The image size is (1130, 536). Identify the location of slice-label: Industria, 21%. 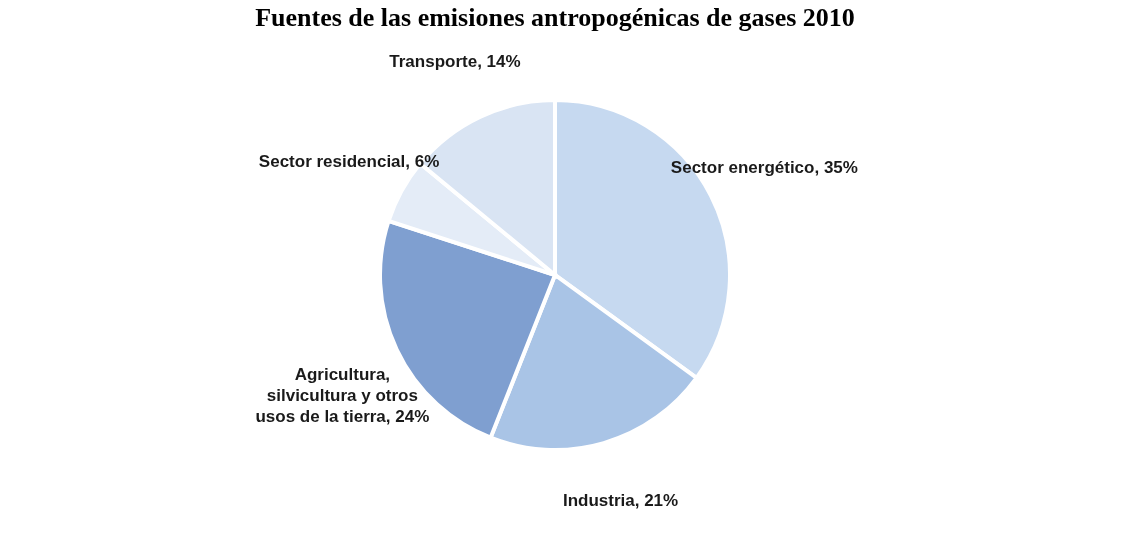
(620, 500).